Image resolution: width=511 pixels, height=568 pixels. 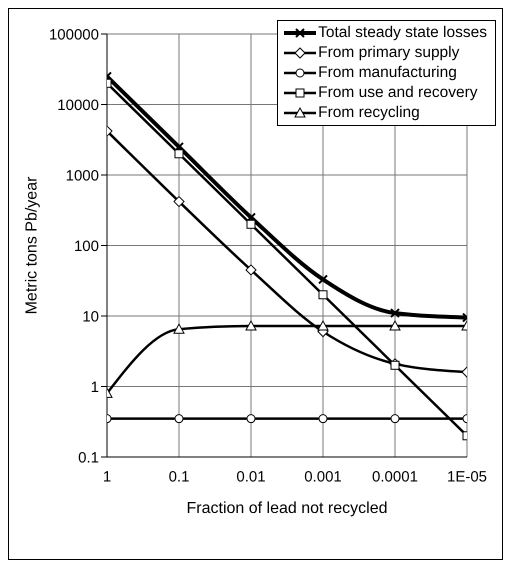 What do you see at coordinates (402, 33) in the screenshot?
I see `legend-label: Total steady state losses` at bounding box center [402, 33].